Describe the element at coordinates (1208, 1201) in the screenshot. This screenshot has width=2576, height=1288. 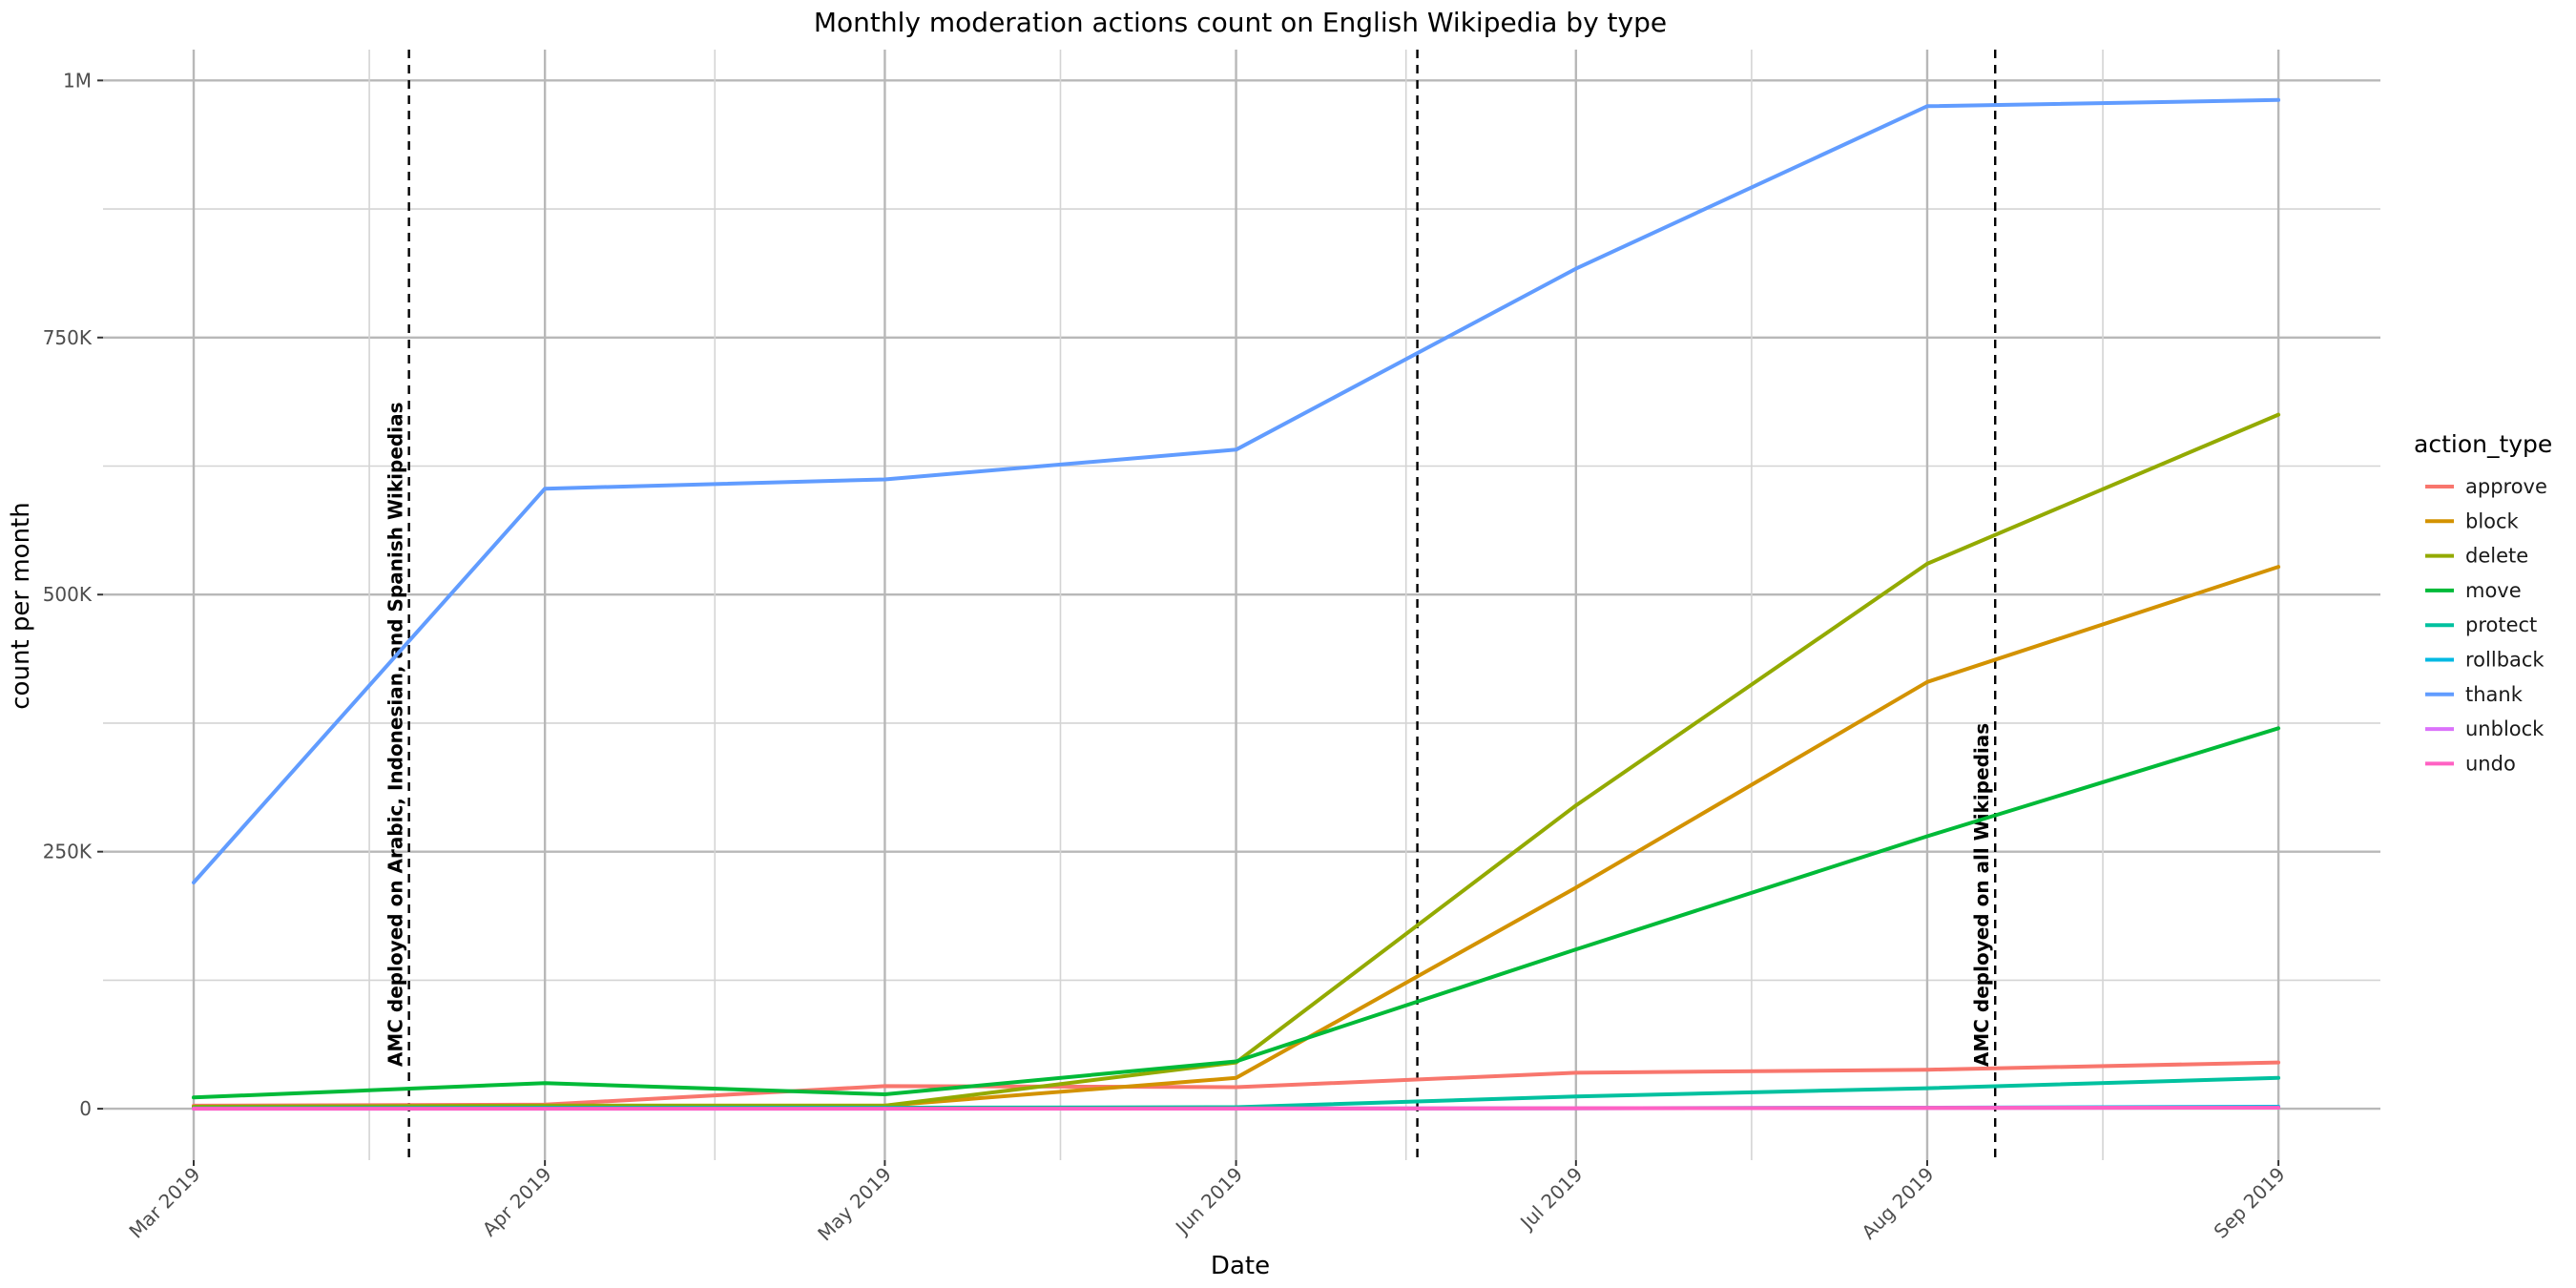
I see `x-tick-label: Jun 2019` at that location.